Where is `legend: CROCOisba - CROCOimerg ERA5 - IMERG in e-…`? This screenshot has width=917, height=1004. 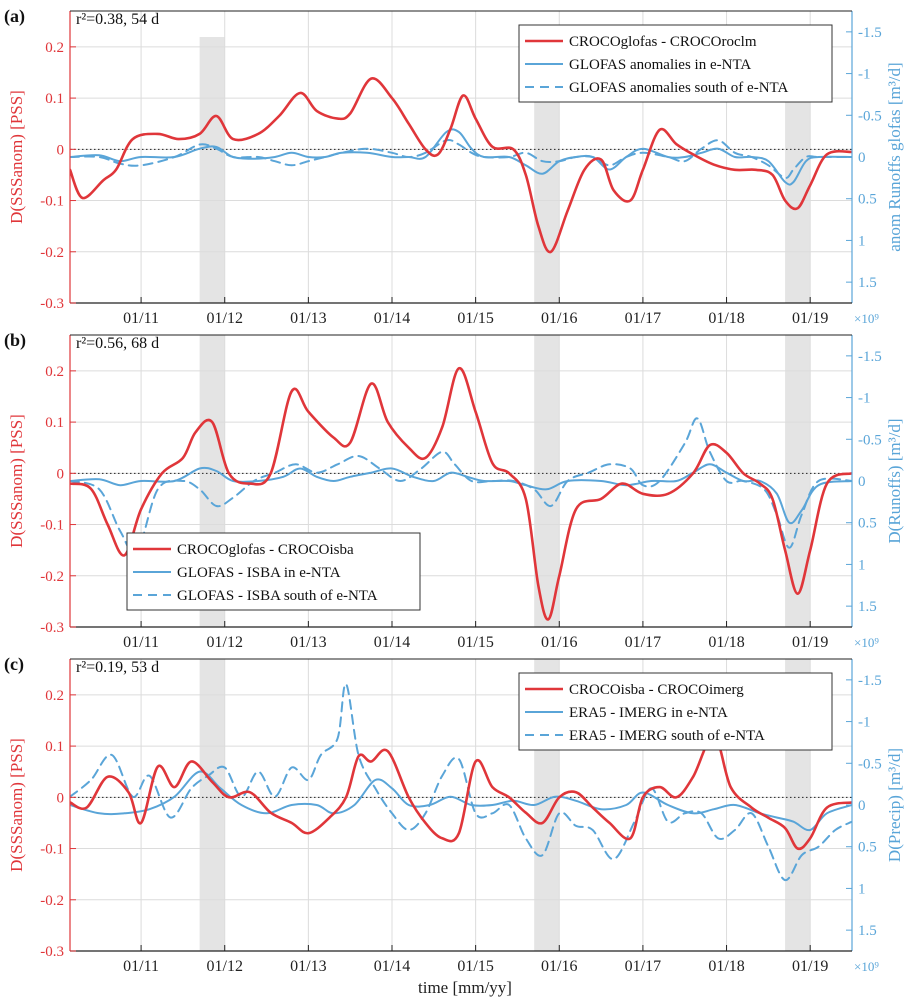
legend: CROCOisba - CROCOimerg ERA5 - IMERG in e-… is located at coordinates (675, 711).